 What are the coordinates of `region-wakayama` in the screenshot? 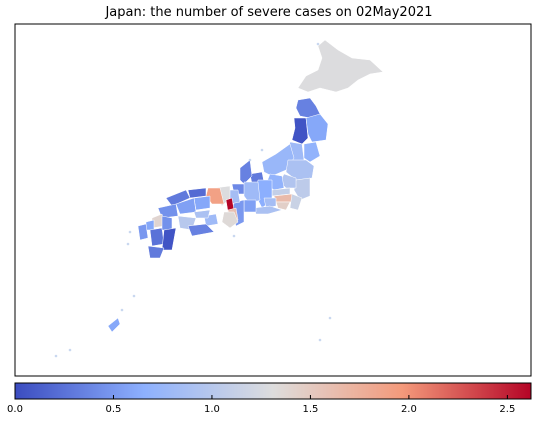 It's located at (230, 220).